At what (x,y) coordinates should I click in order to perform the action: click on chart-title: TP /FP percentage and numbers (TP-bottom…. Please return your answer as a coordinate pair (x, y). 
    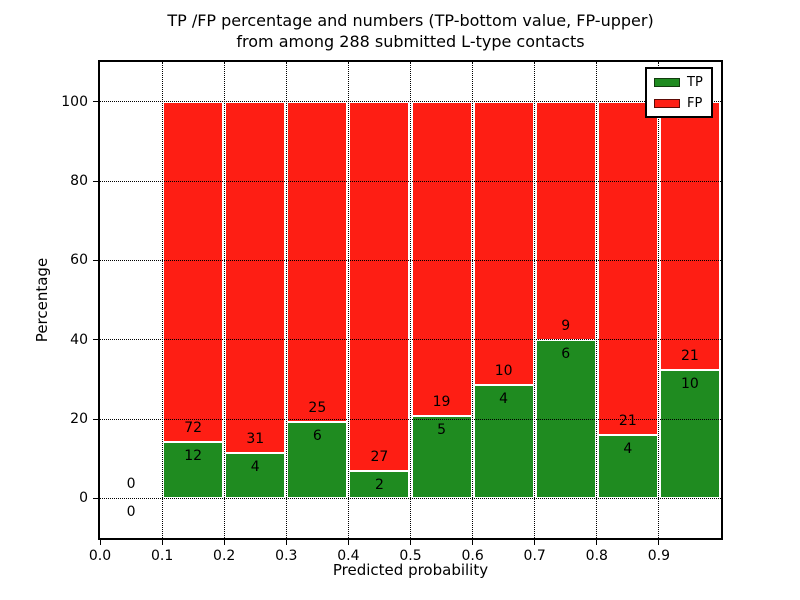
    Looking at the image, I should click on (410, 31).